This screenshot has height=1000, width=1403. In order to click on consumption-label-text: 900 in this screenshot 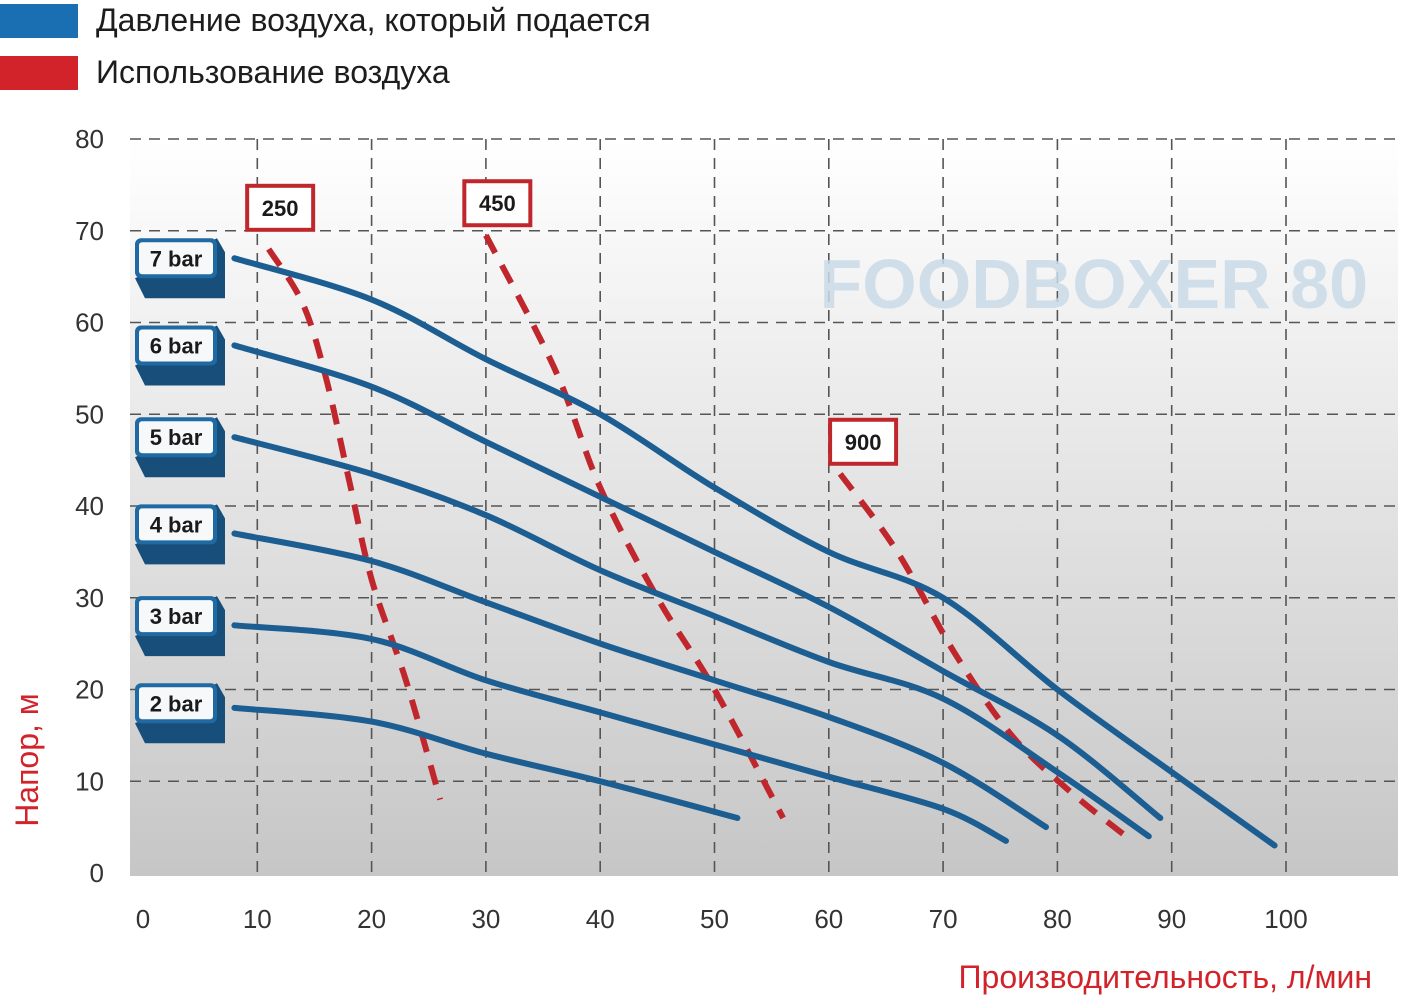, I will do `click(863, 442)`.